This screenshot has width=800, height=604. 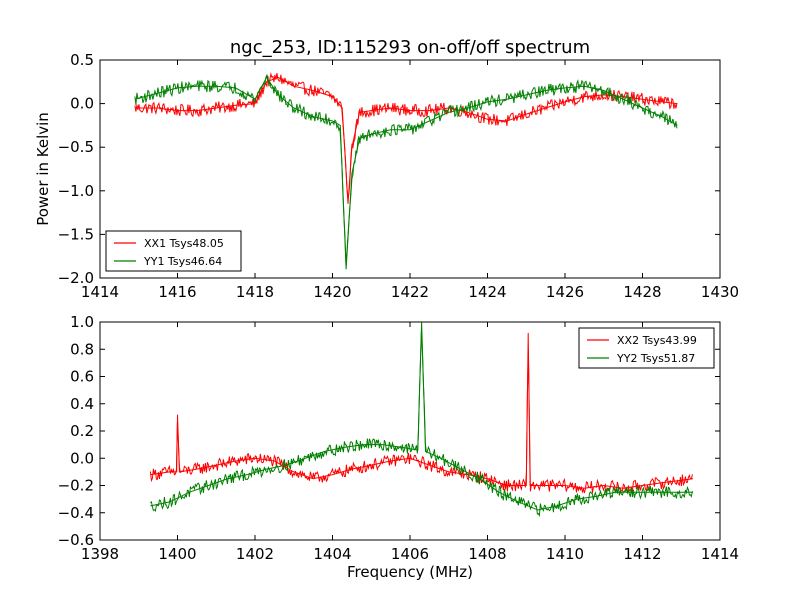 What do you see at coordinates (565, 554) in the screenshot?
I see `x-tick-label: 1410` at bounding box center [565, 554].